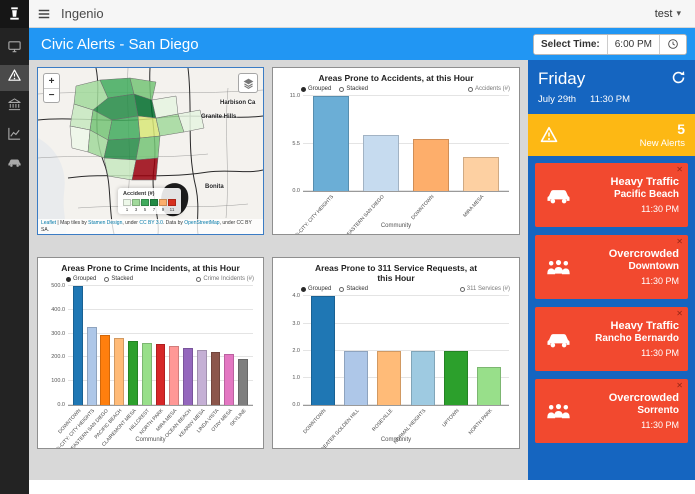 This screenshot has height=494, width=695. Describe the element at coordinates (105, 223) in the screenshot. I see `stamen-link: Stamen Design` at that location.